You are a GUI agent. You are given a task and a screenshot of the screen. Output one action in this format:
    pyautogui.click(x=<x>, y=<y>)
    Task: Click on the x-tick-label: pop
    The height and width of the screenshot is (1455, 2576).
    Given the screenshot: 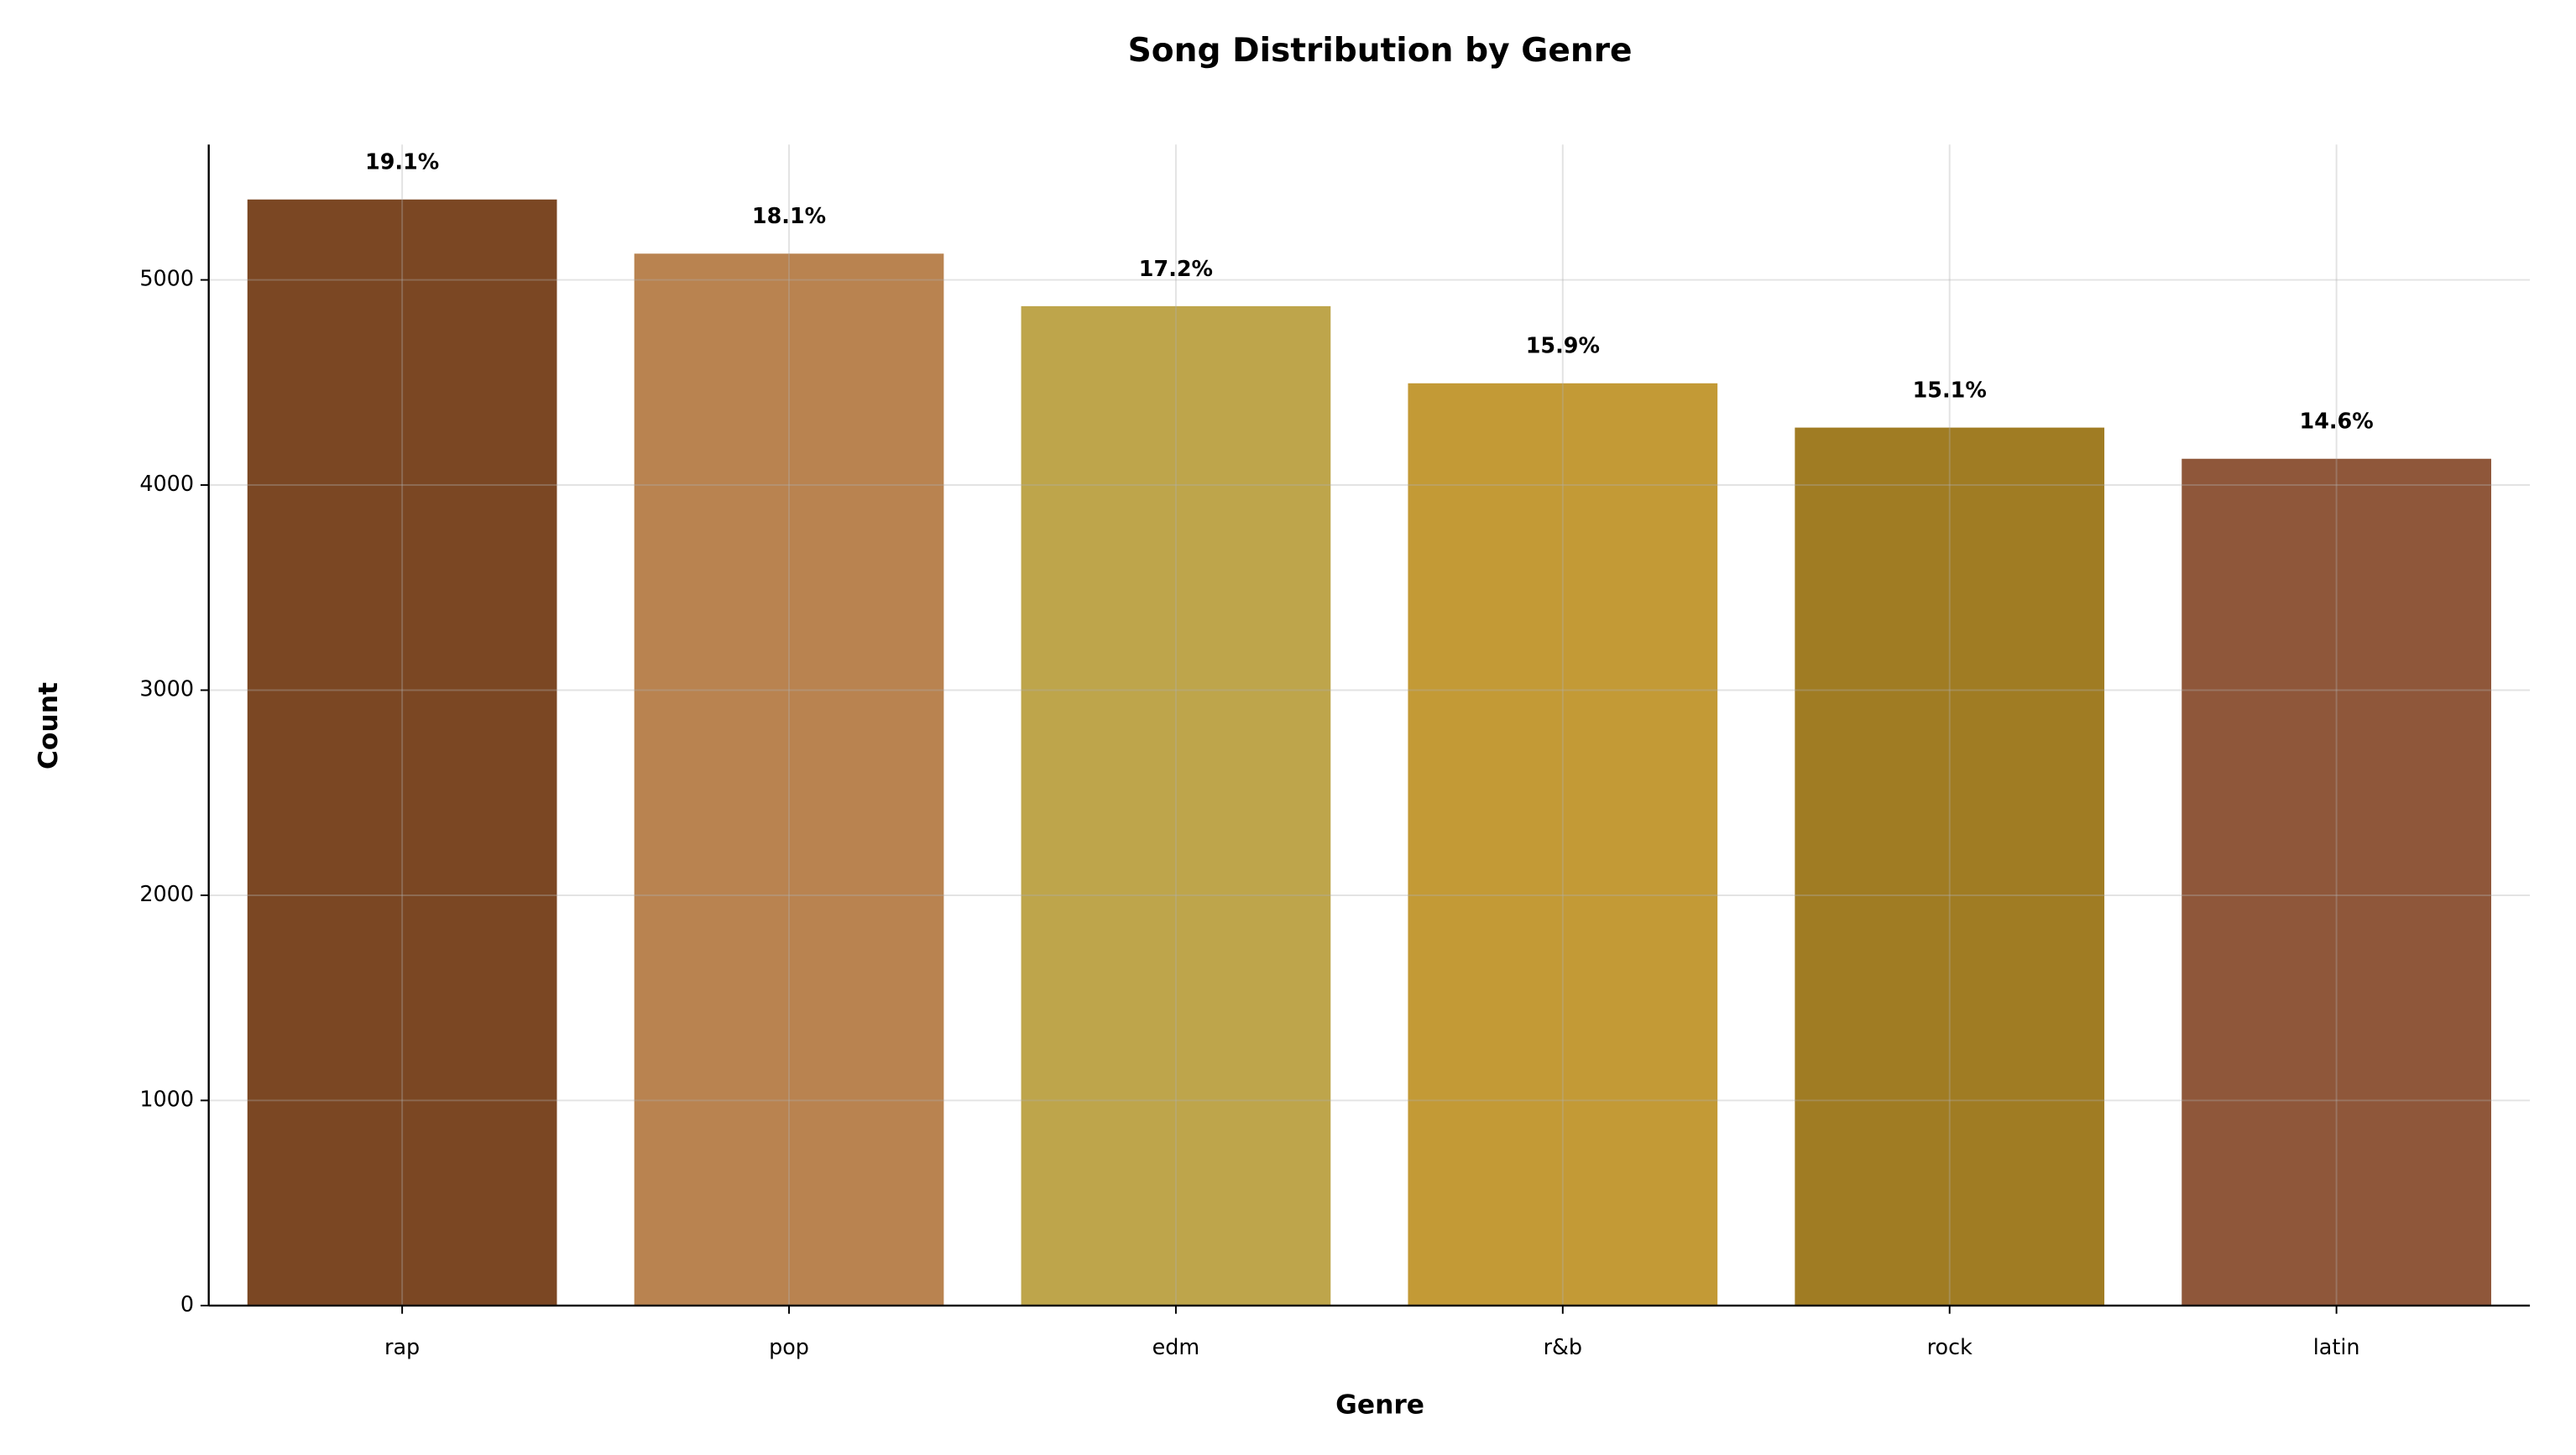 What is the action you would take?
    pyautogui.click(x=789, y=1346)
    